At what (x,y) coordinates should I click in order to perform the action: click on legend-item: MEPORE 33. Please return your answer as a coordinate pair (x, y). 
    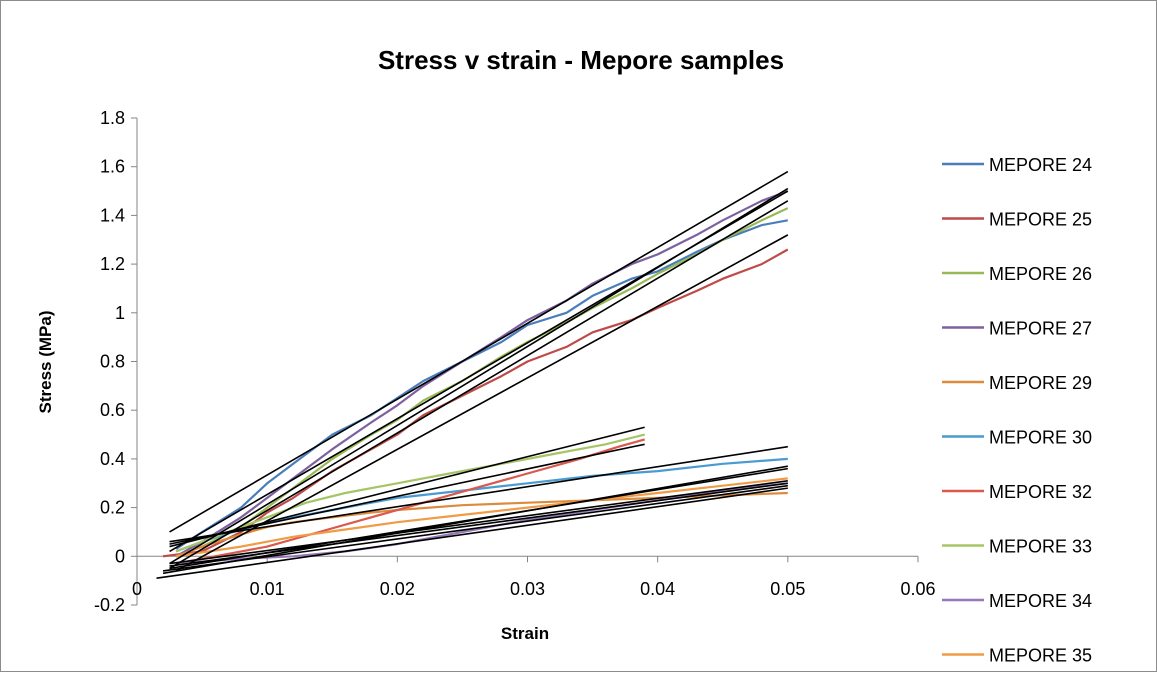
    Looking at the image, I should click on (1017, 547).